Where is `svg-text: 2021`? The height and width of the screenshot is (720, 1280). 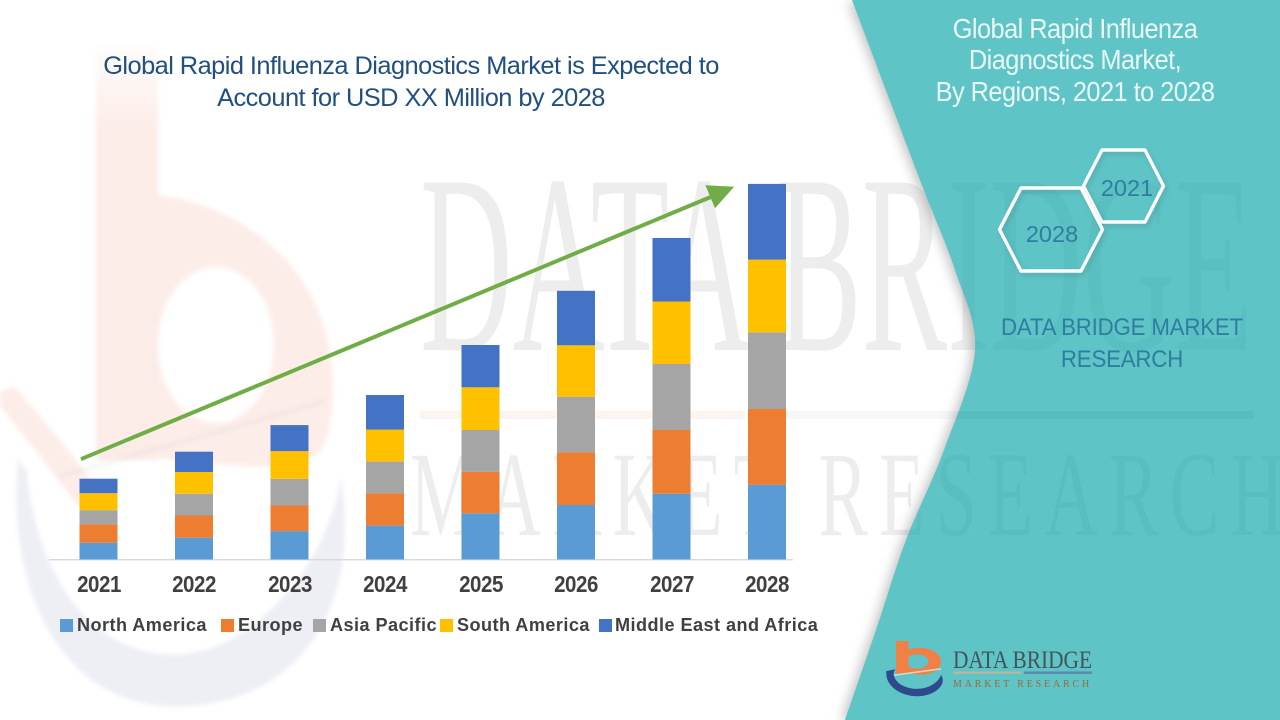 svg-text: 2021 is located at coordinates (1127, 188).